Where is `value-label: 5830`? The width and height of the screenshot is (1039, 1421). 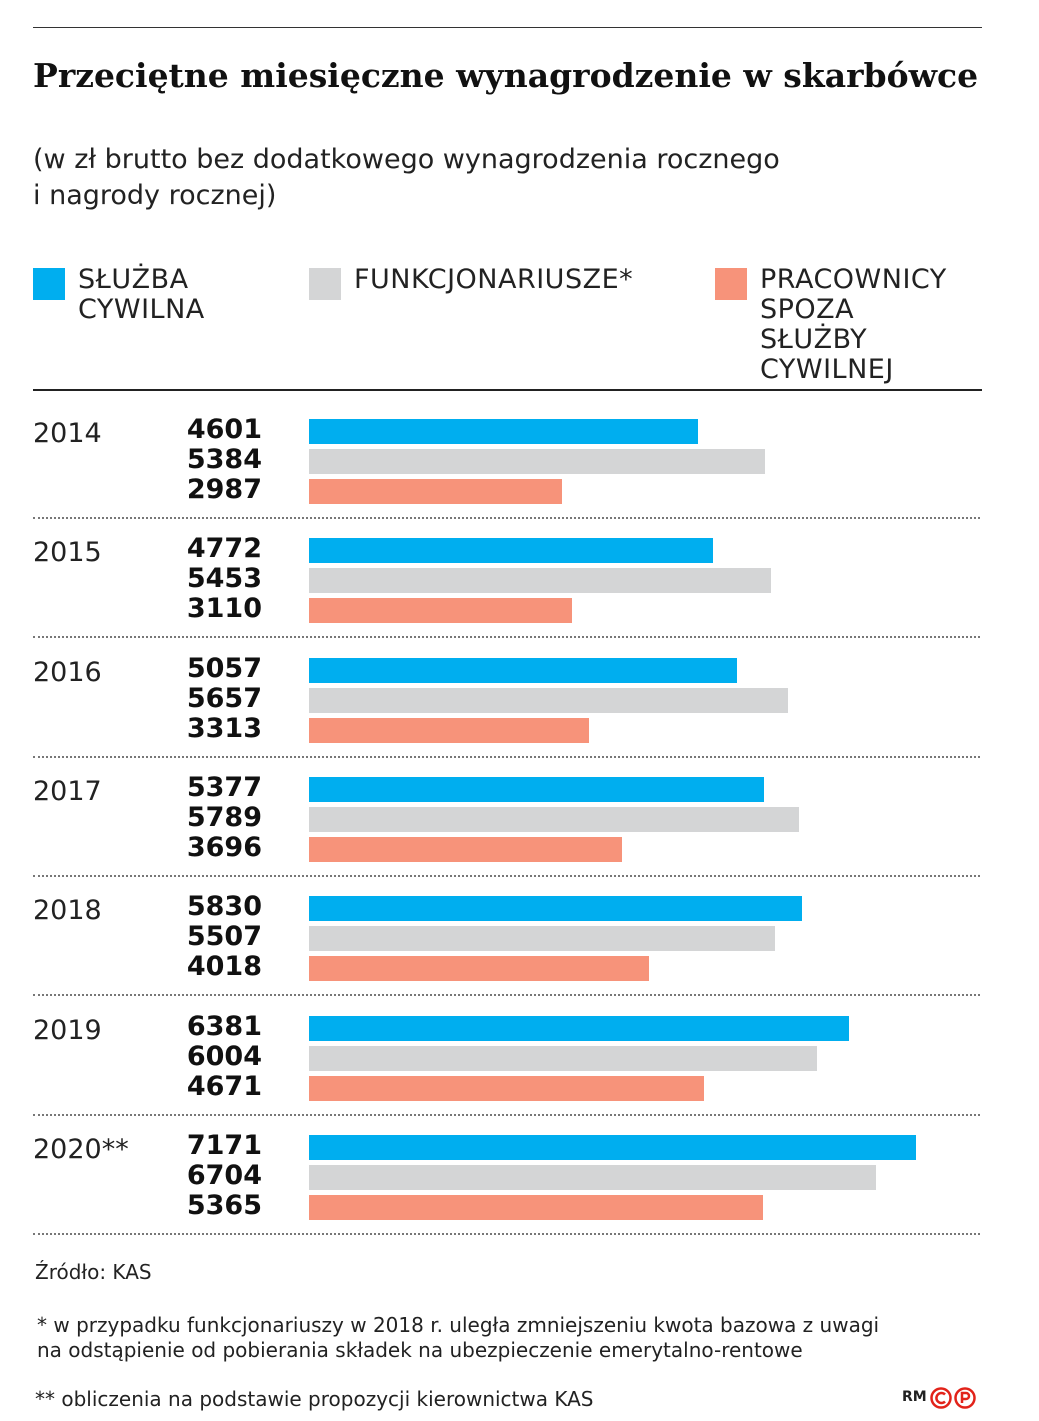
value-label: 5830 is located at coordinates (224, 907).